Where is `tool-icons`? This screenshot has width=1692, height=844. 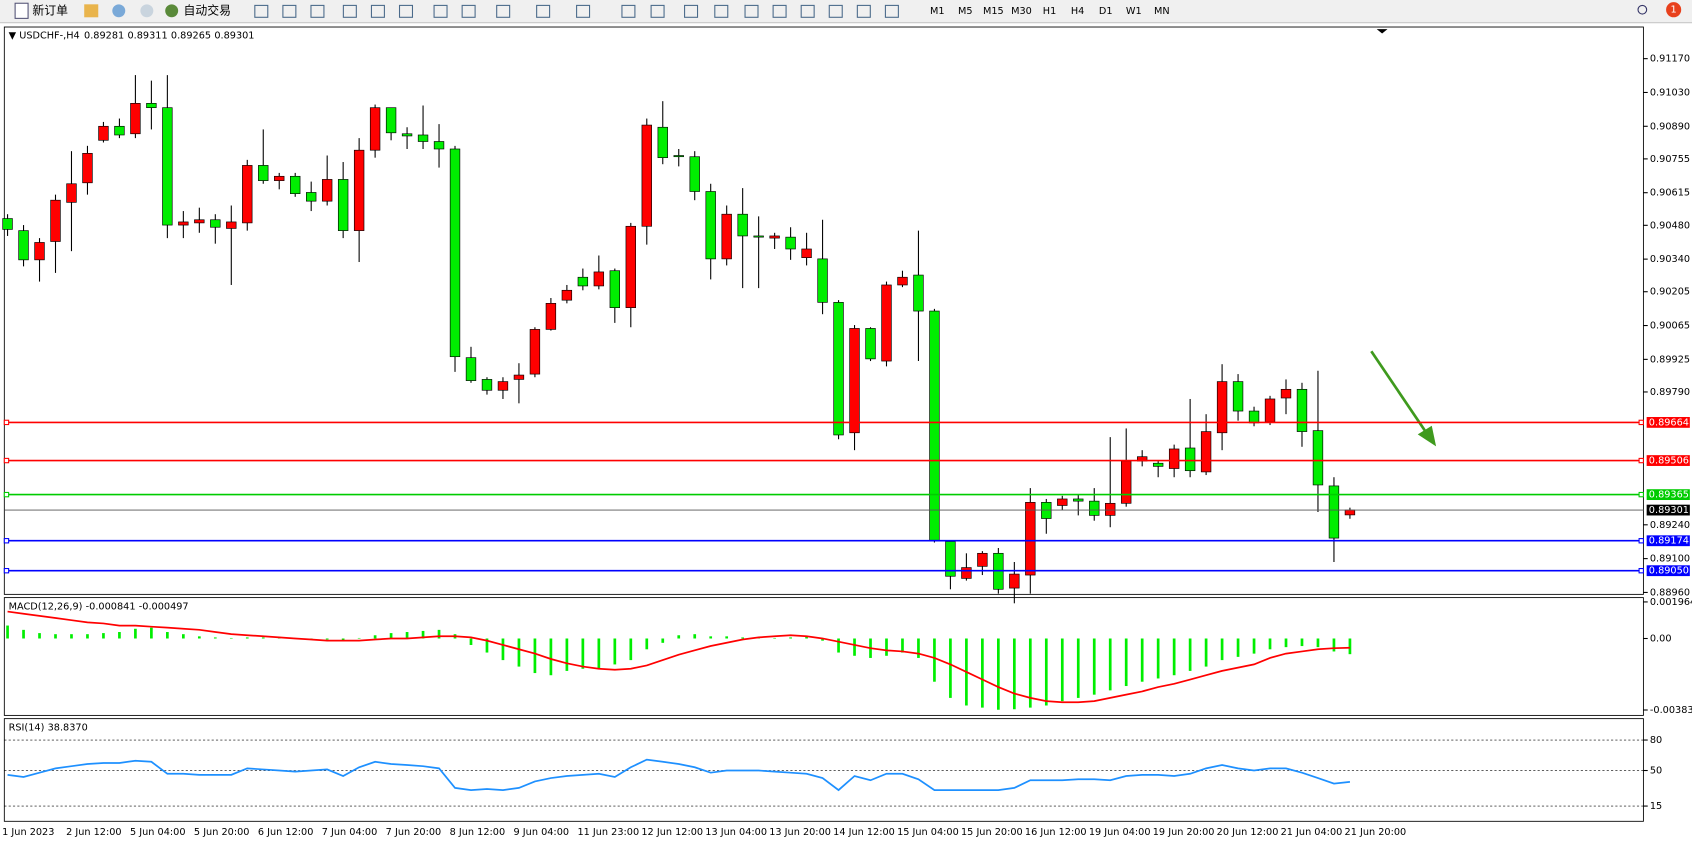
tool-icons is located at coordinates (576, 11).